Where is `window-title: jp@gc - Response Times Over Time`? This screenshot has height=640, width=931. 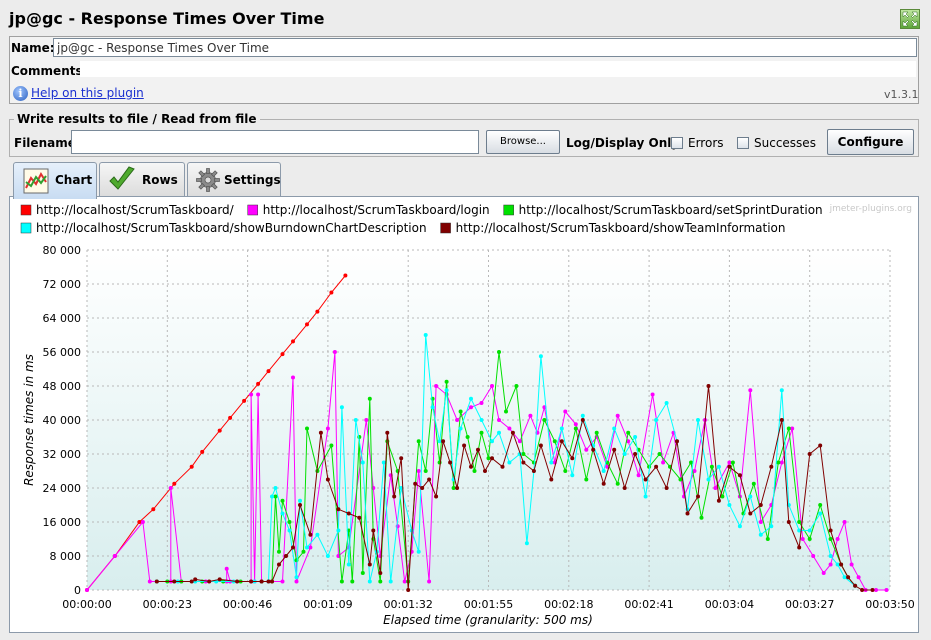 window-title: jp@gc - Response Times Over Time is located at coordinates (167, 18).